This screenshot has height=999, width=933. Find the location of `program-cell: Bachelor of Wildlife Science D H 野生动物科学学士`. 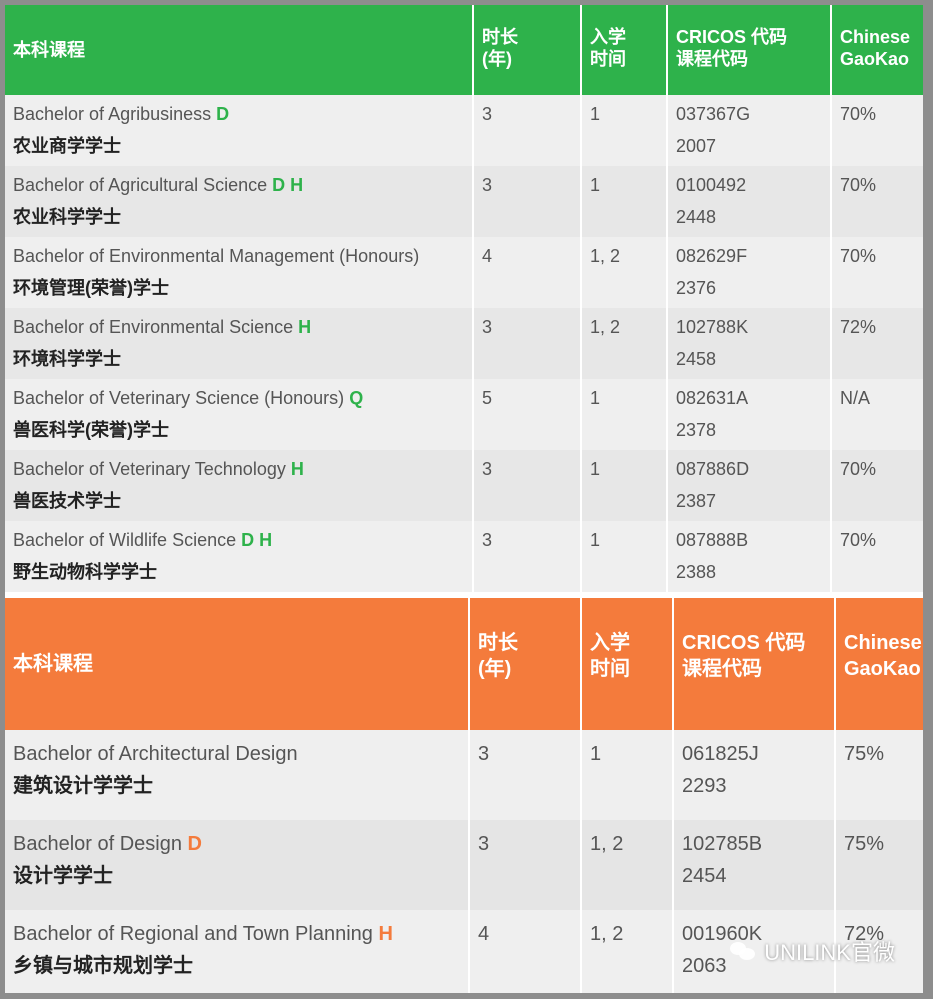

program-cell: Bachelor of Wildlife Science D H 野生动物科学学士 is located at coordinates (239, 556).